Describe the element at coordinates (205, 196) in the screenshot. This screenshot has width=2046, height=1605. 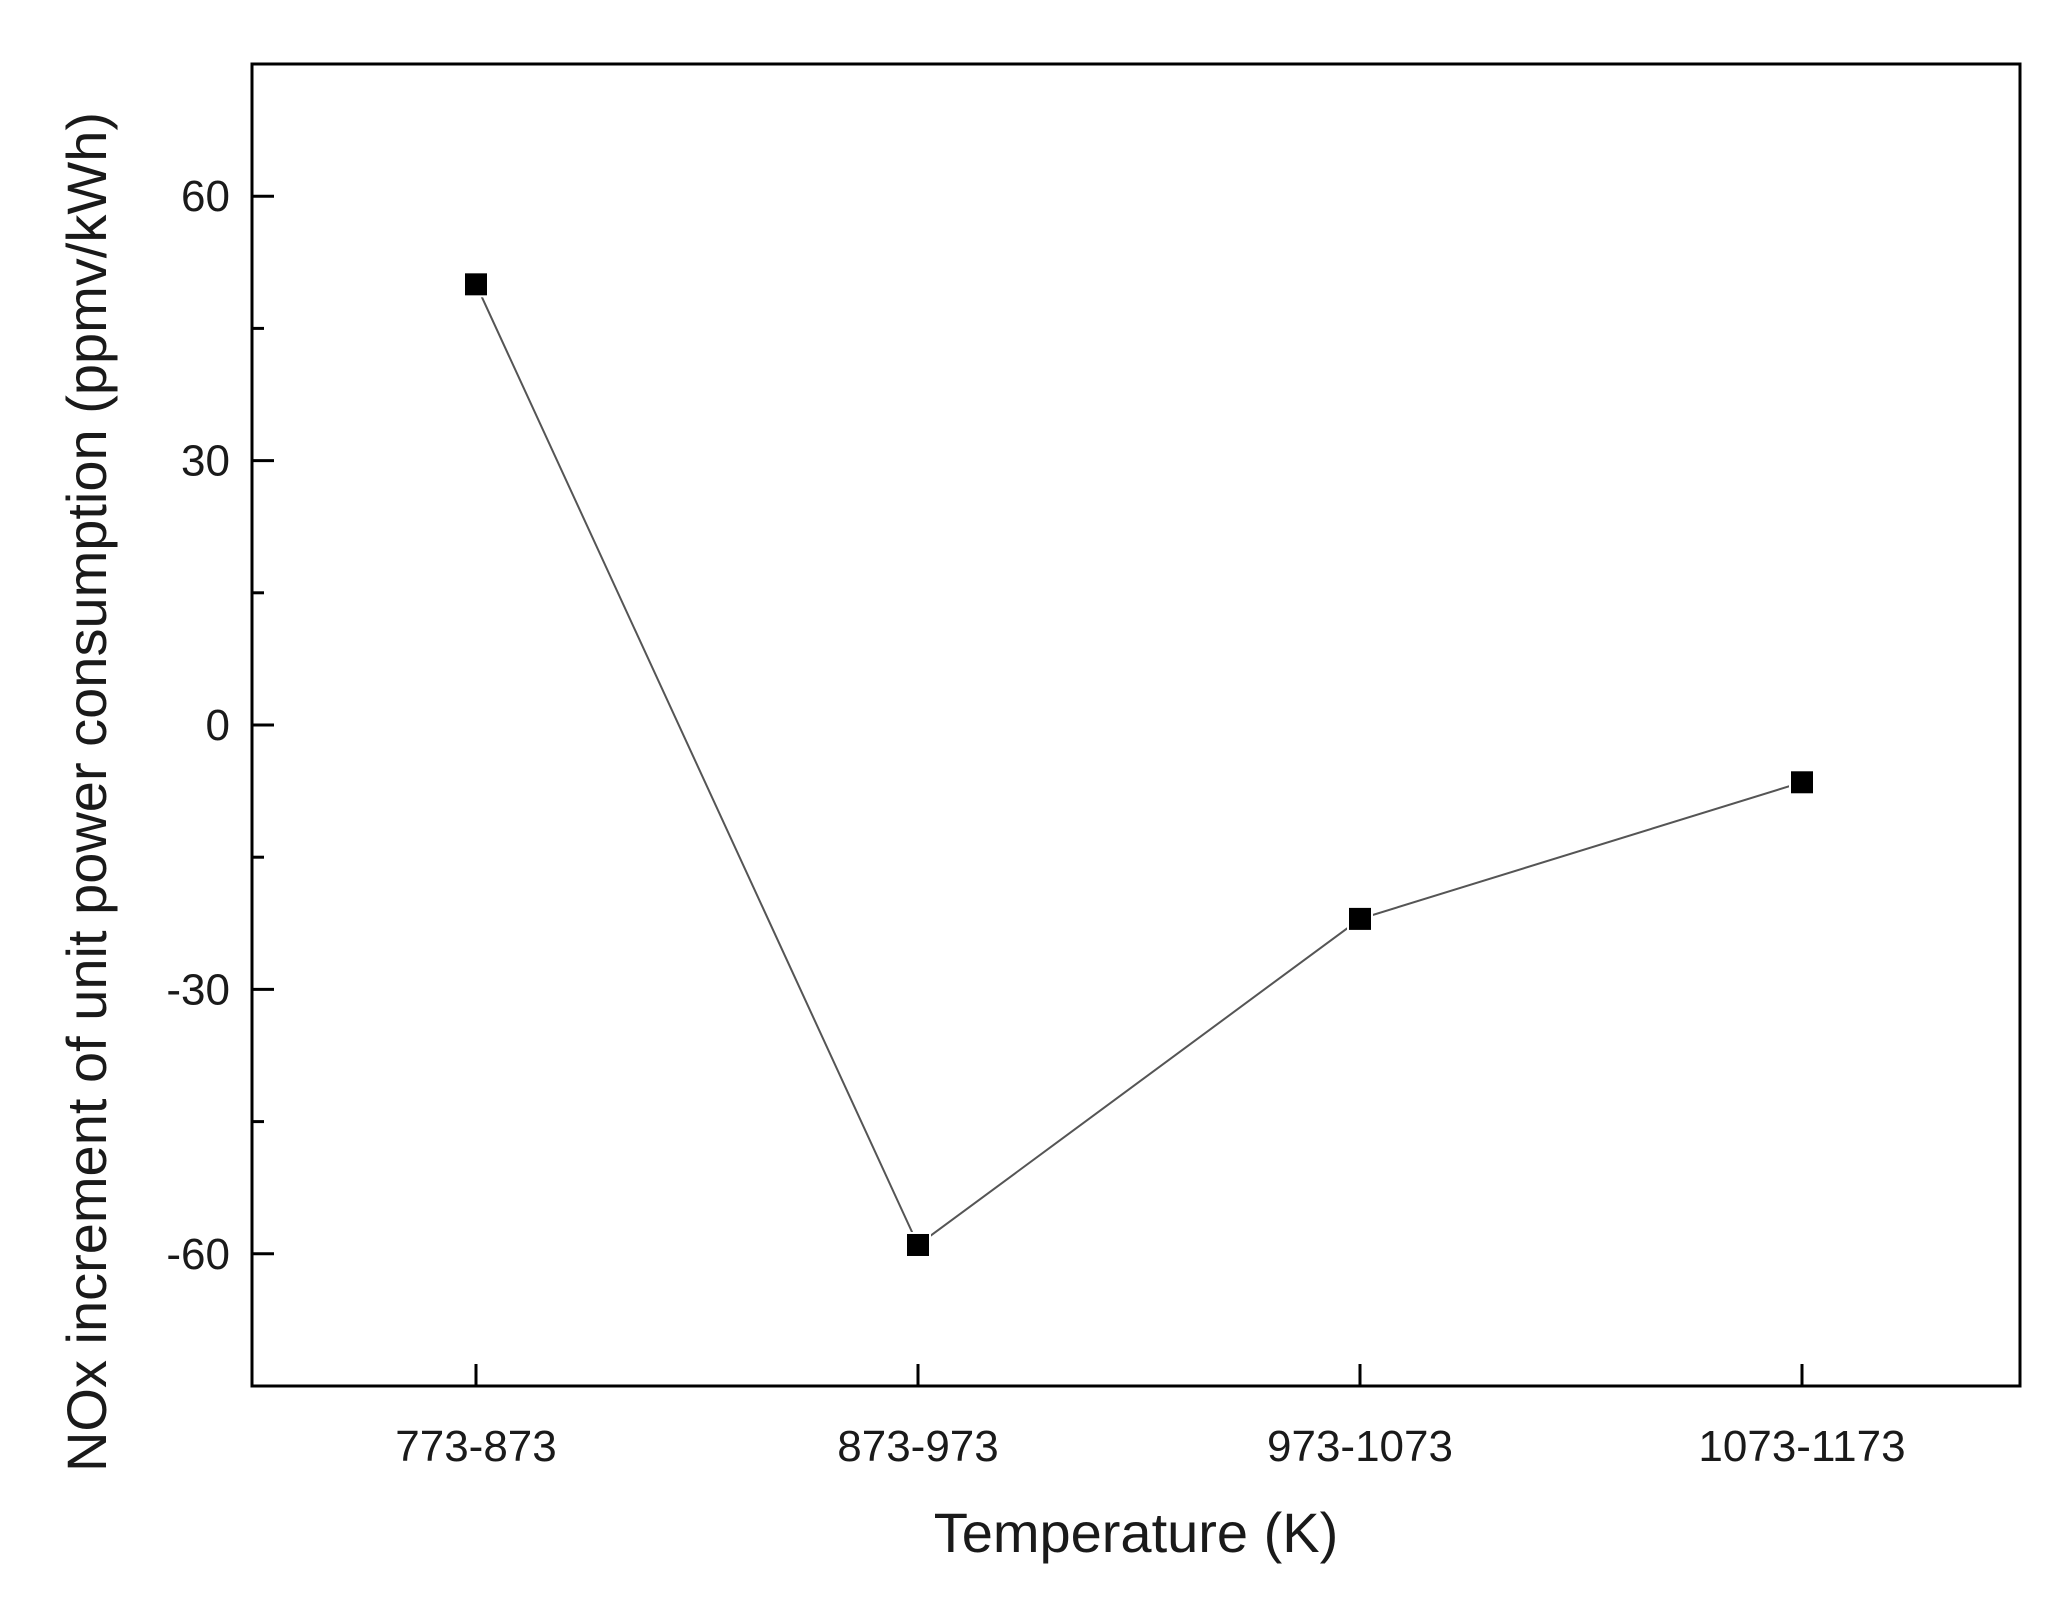
I see `y-tick-label: 60` at that location.